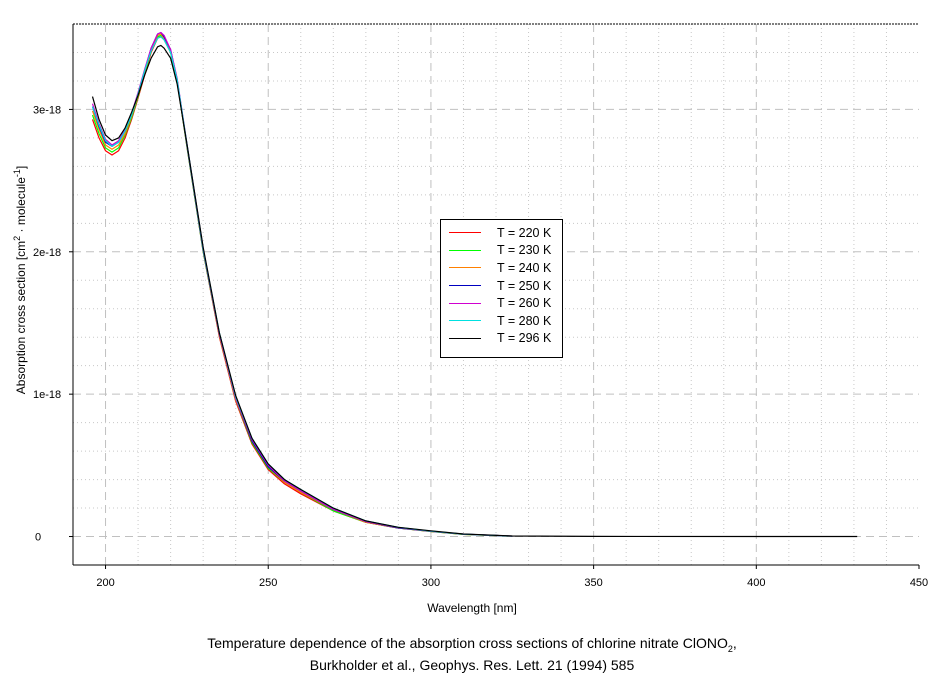  Describe the element at coordinates (756, 583) in the screenshot. I see `x-tick-label: 400` at that location.